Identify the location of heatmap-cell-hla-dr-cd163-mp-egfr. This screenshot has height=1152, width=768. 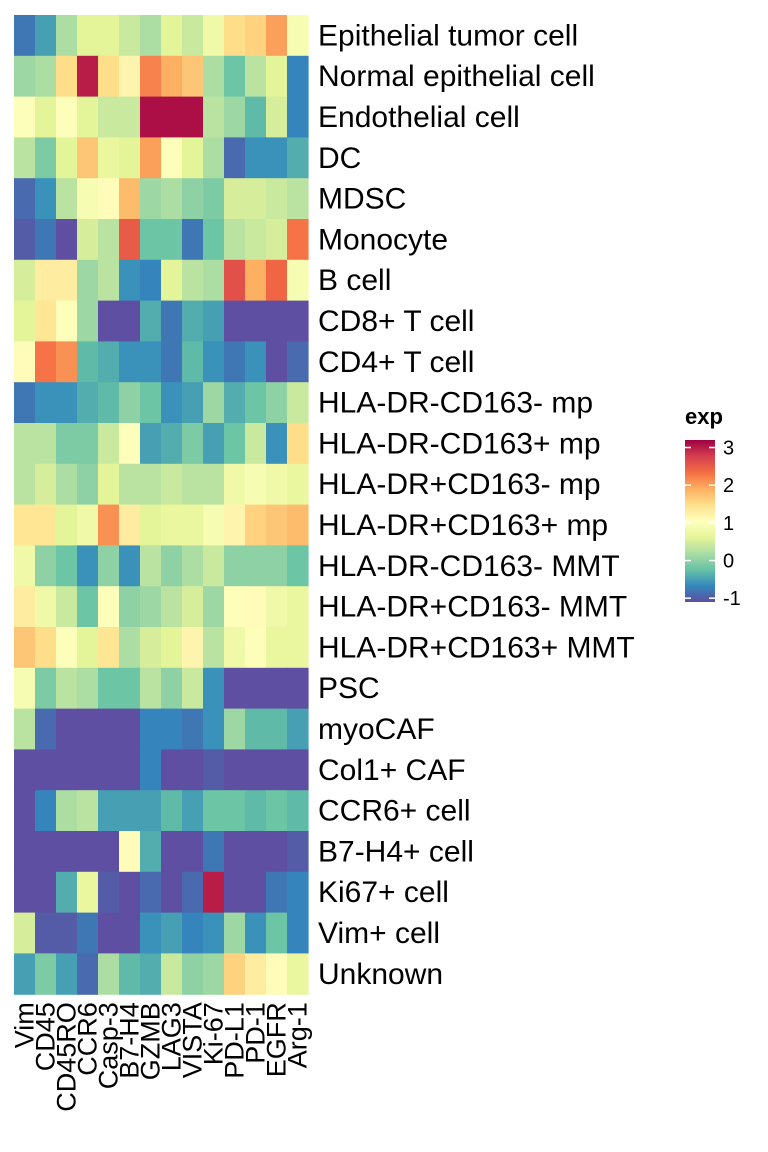
(277, 403).